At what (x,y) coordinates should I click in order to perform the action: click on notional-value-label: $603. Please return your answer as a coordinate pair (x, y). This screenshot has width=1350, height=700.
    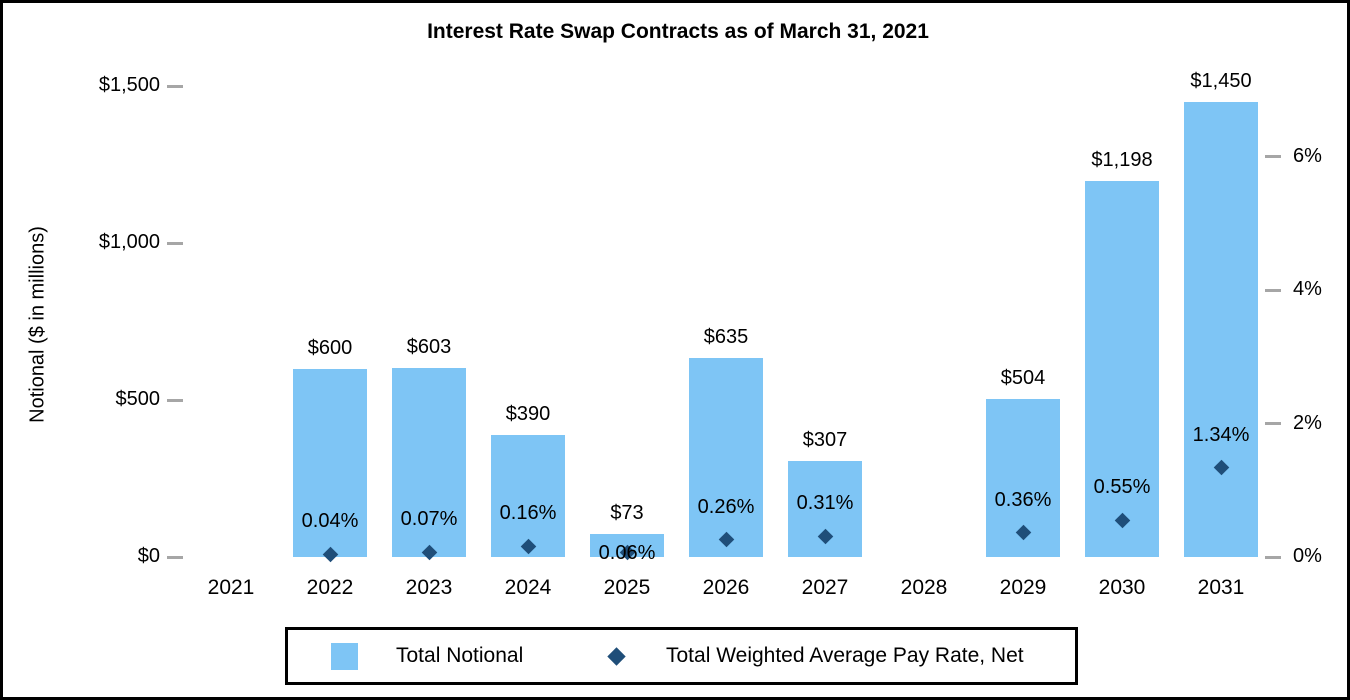
    Looking at the image, I should click on (429, 346).